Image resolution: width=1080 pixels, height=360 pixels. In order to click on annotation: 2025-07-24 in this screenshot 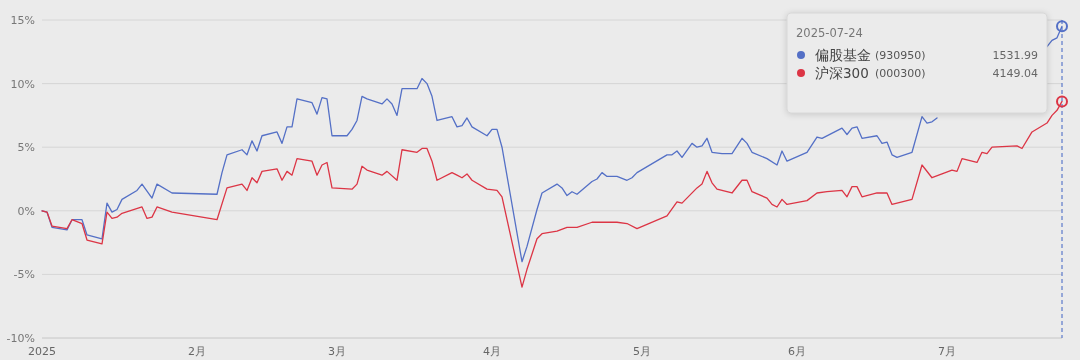, I will do `click(829, 33)`.